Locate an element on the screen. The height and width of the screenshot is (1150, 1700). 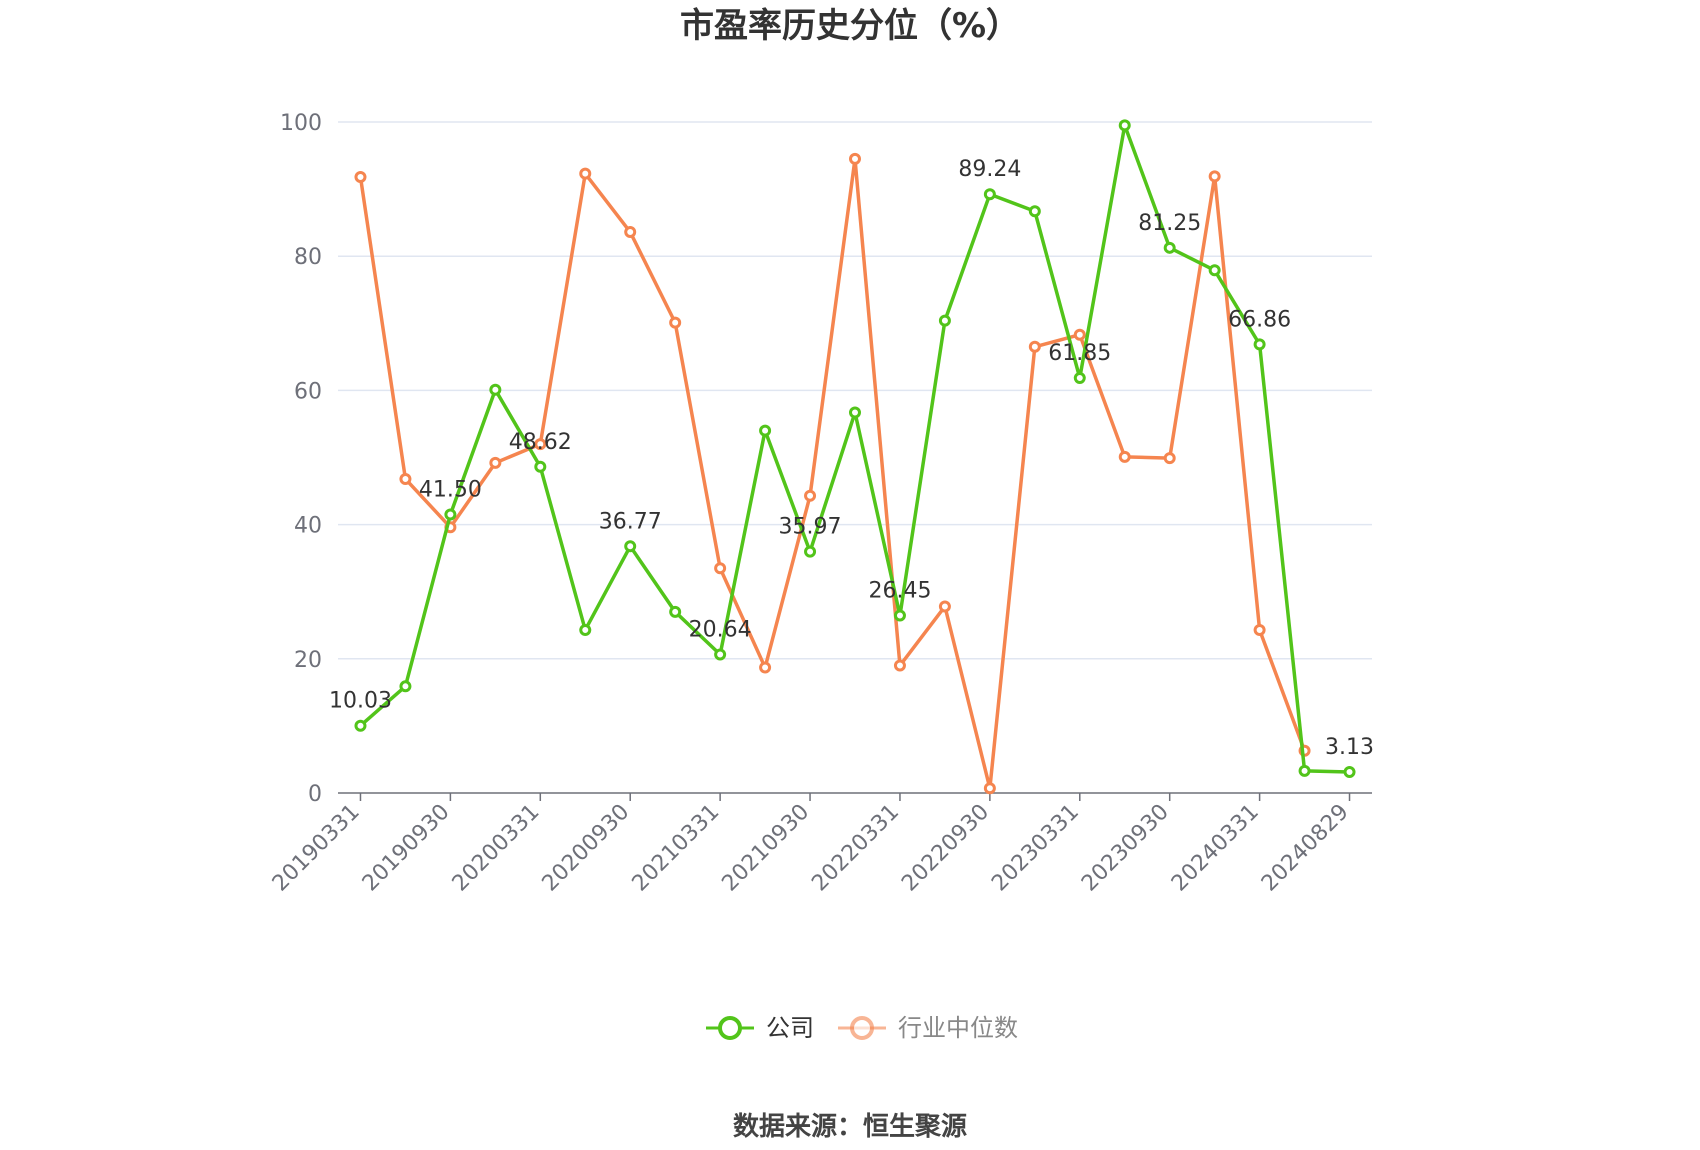
data-label: 41.50 is located at coordinates (450, 490).